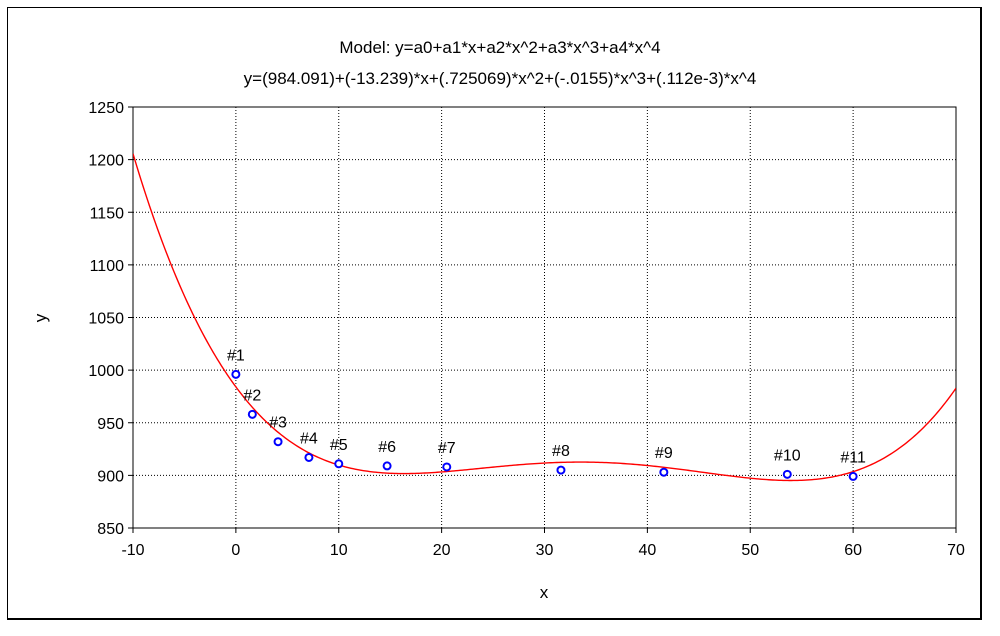 This screenshot has height=636, width=1000. Describe the element at coordinates (664, 453) in the screenshot. I see `data-point-label: #9` at that location.